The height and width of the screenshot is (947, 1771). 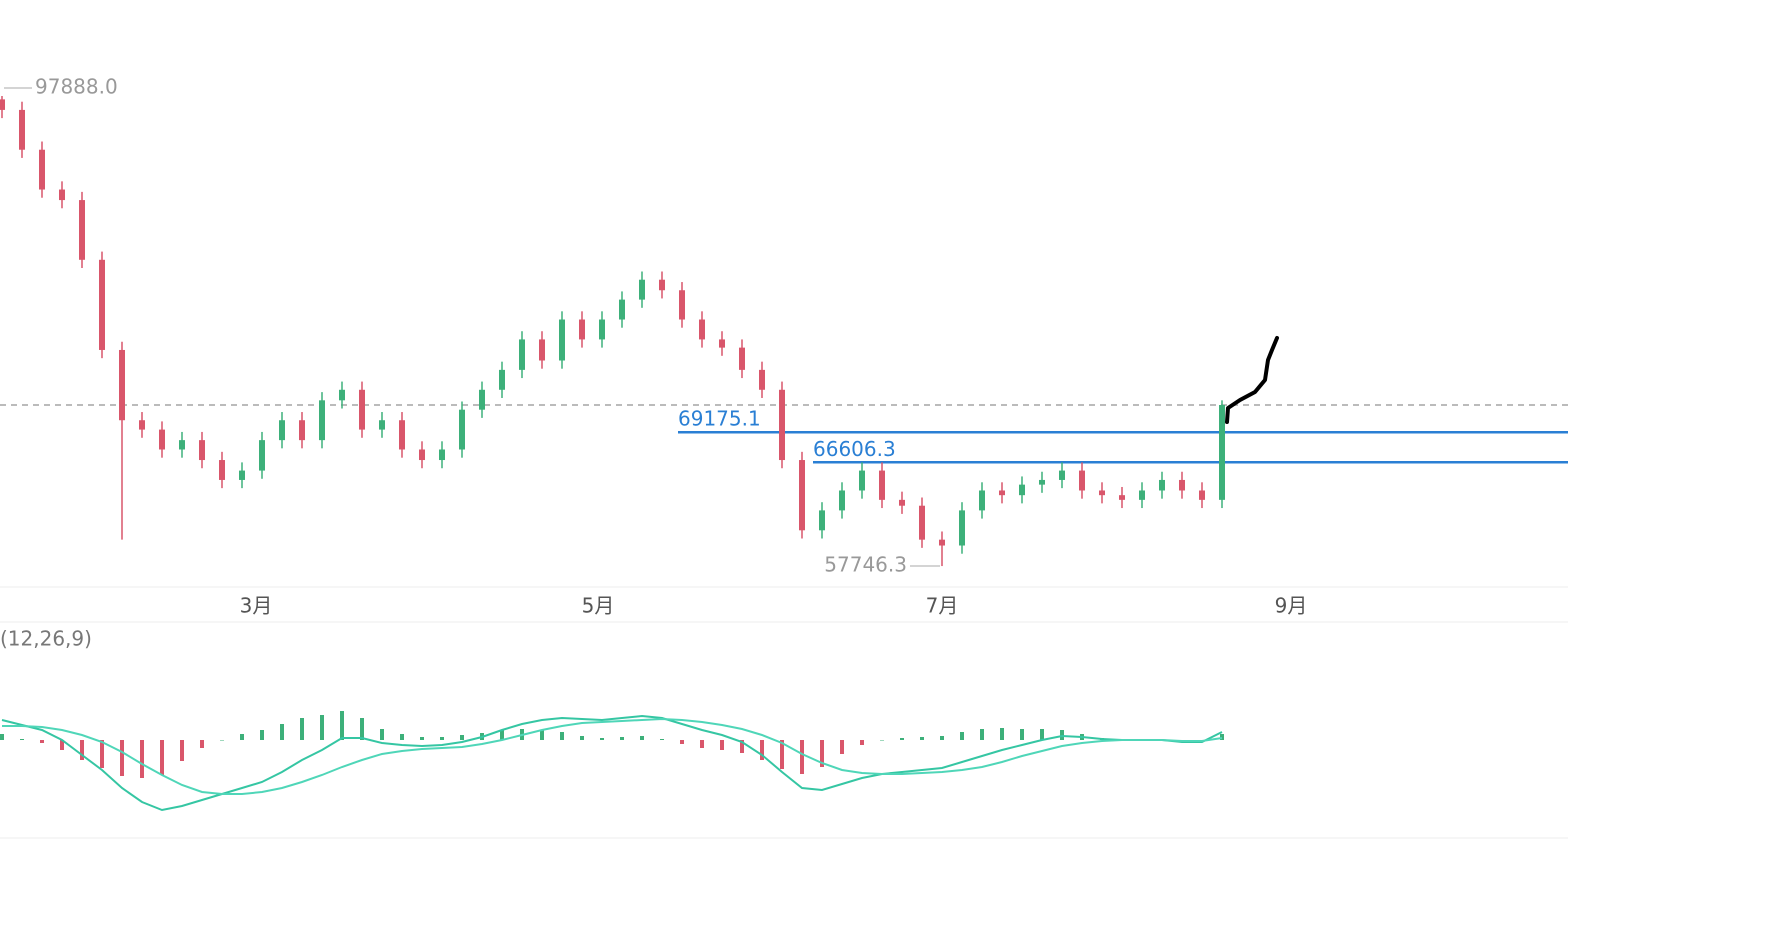 I want to click on macd-dea-line, so click(x=612, y=756).